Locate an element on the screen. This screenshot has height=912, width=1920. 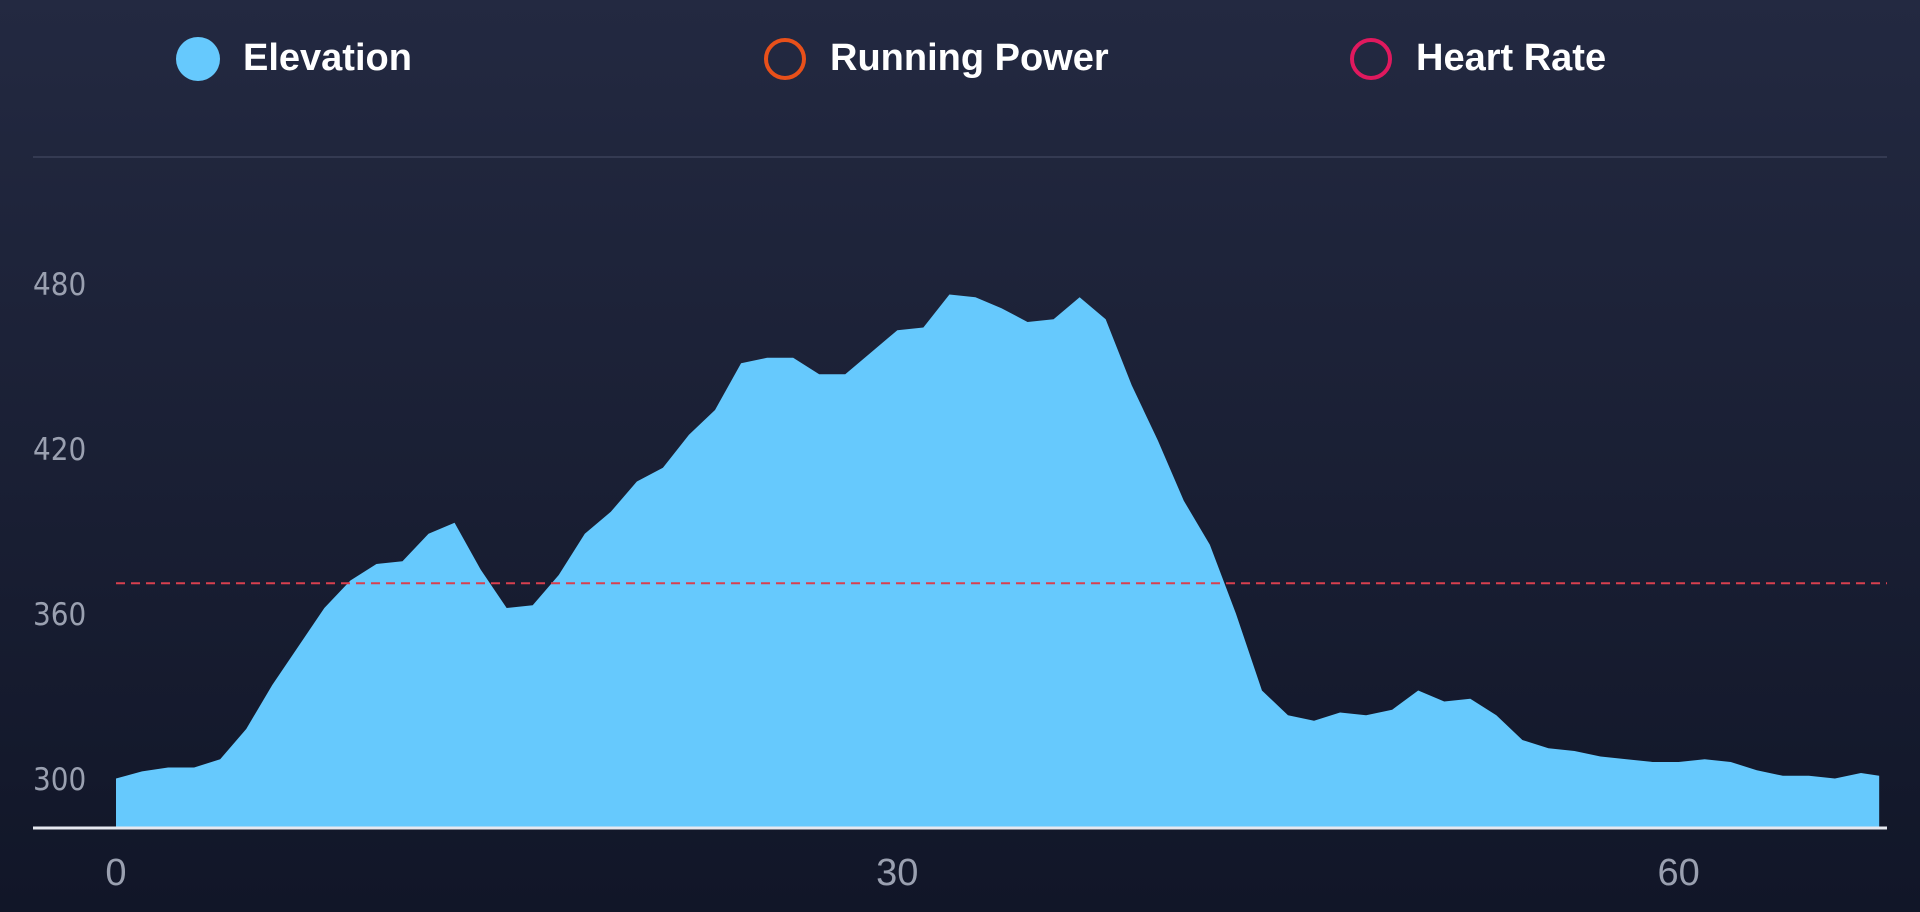
x-tick-label: 30 is located at coordinates (897, 873).